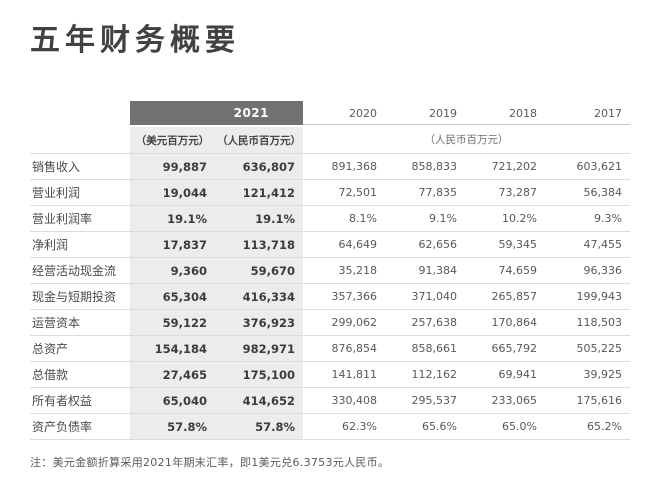 The width and height of the screenshot is (660, 494). Describe the element at coordinates (514, 166) in the screenshot. I see `cell-2018: 721,202` at that location.